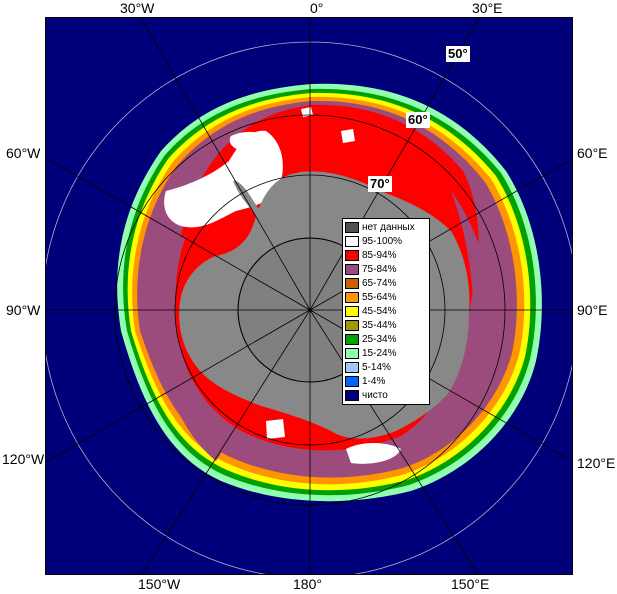 The height and width of the screenshot is (594, 617). I want to click on legend-item: 55-64%, so click(386, 297).